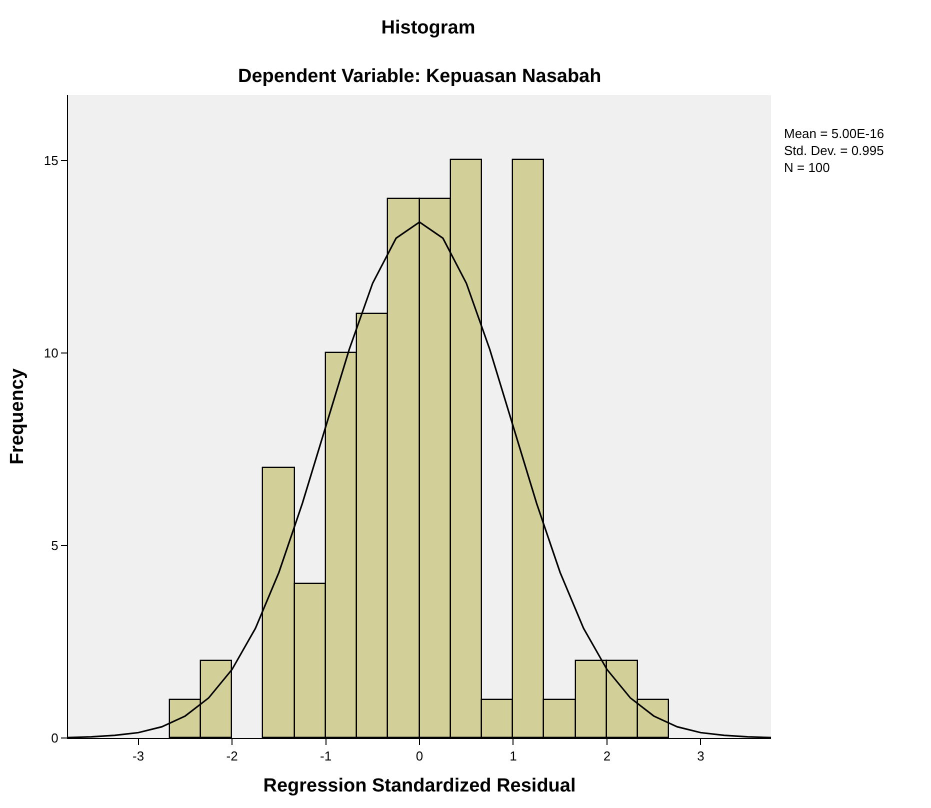  Describe the element at coordinates (51, 160) in the screenshot. I see `y-tick-label: 15` at that location.